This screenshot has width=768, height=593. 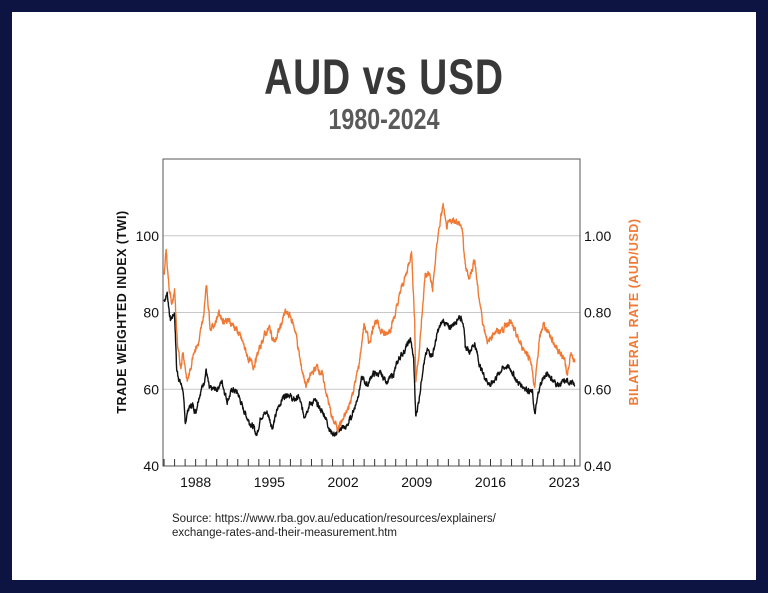 What do you see at coordinates (148, 236) in the screenshot?
I see `y-tick-left-label: 100` at bounding box center [148, 236].